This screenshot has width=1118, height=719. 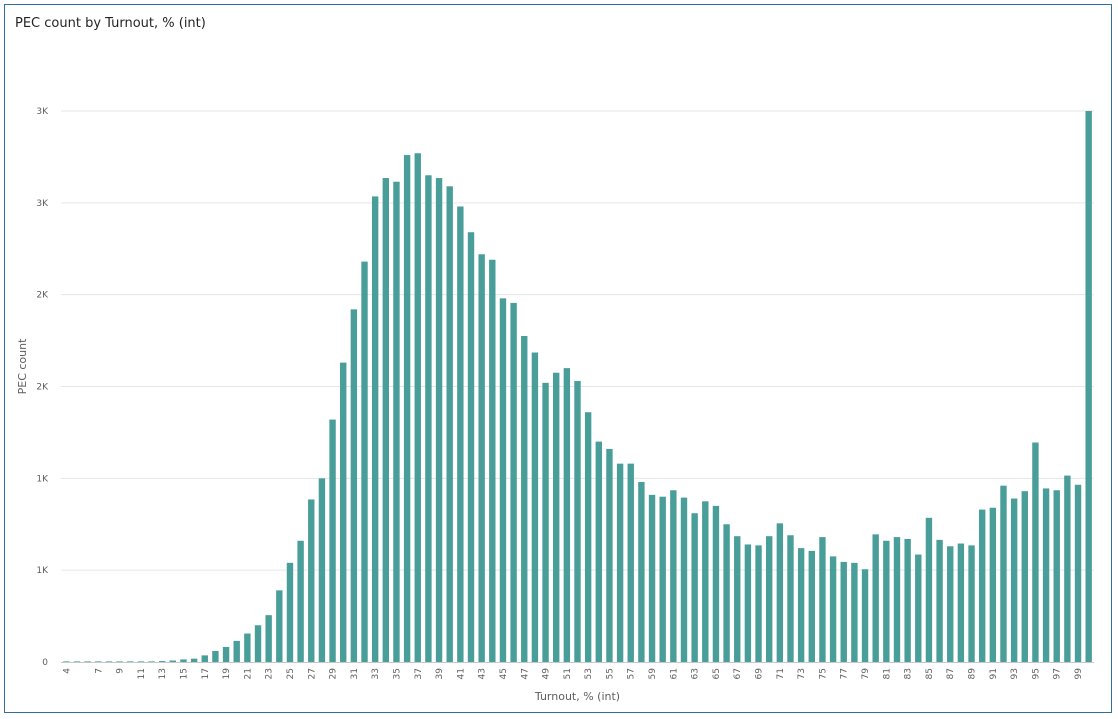 What do you see at coordinates (22, 366) in the screenshot?
I see `y-axis-title: PEC count` at bounding box center [22, 366].